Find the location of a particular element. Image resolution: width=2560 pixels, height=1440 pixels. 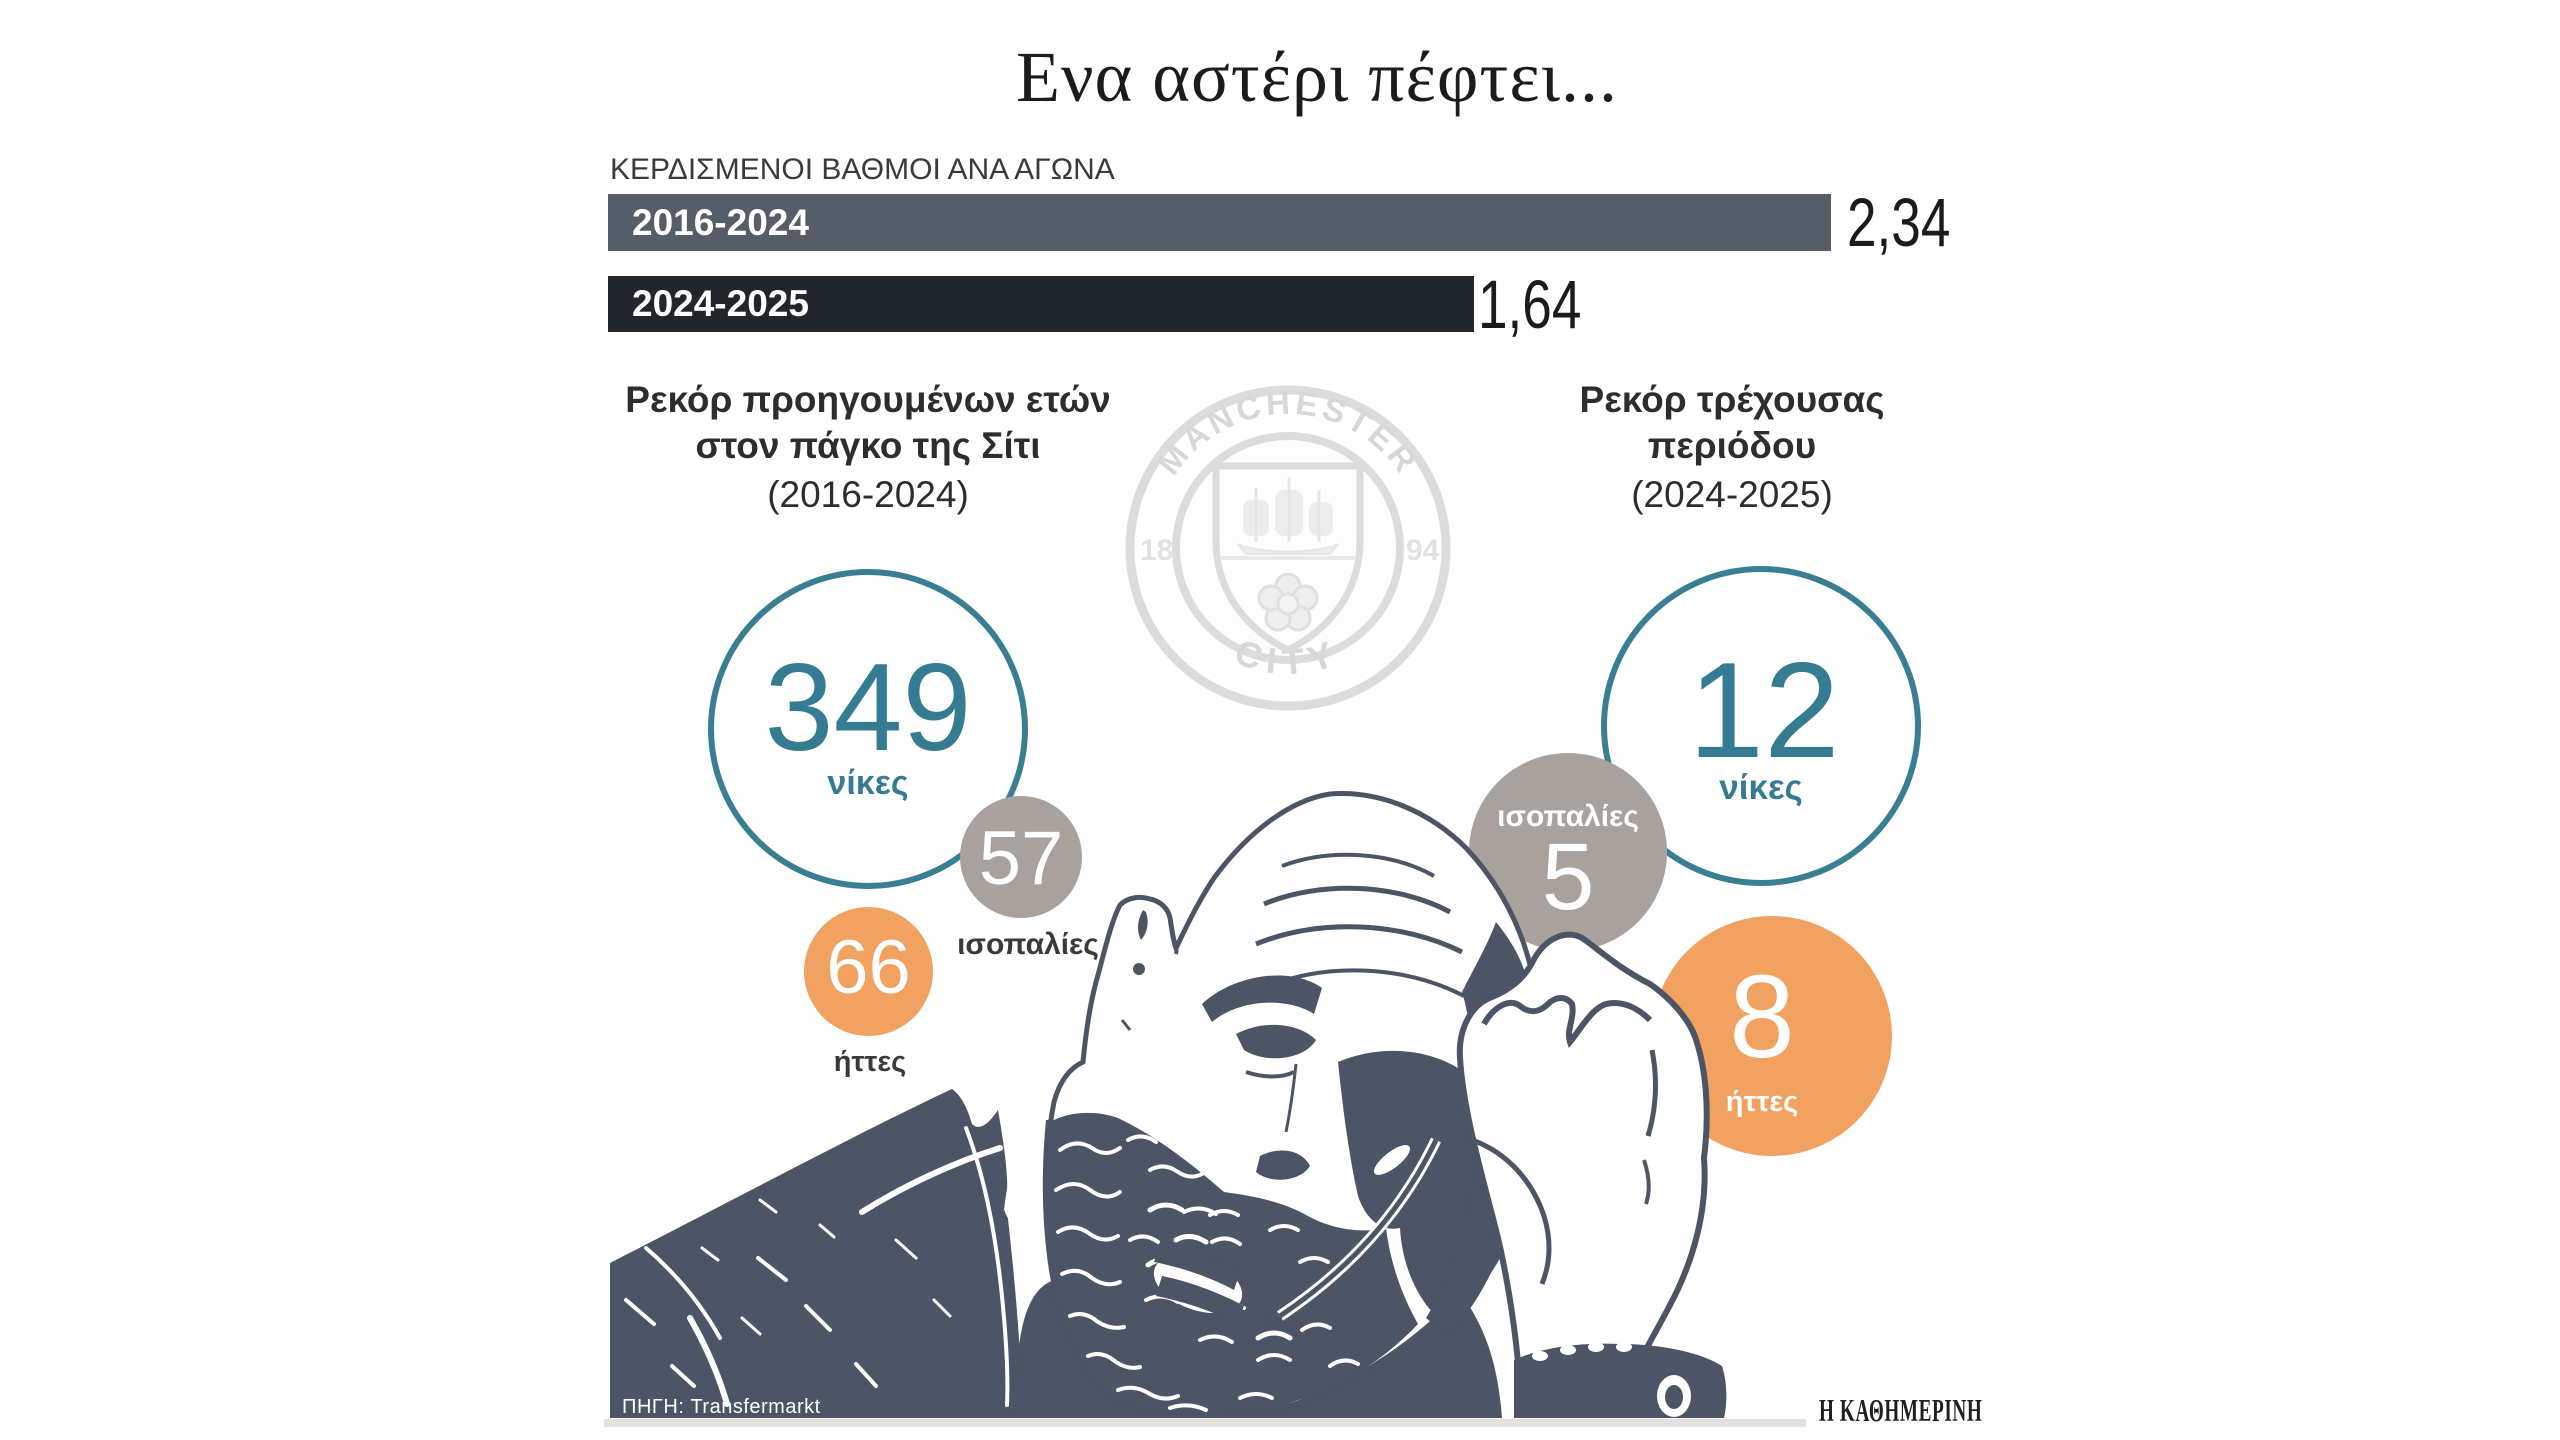

svg-text: 18 is located at coordinates (1156, 550).